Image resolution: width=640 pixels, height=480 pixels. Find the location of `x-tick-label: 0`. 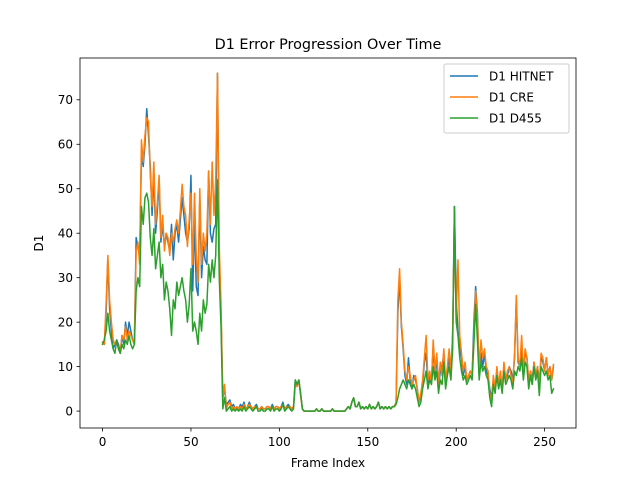

x-tick-label: 0 is located at coordinates (103, 442).